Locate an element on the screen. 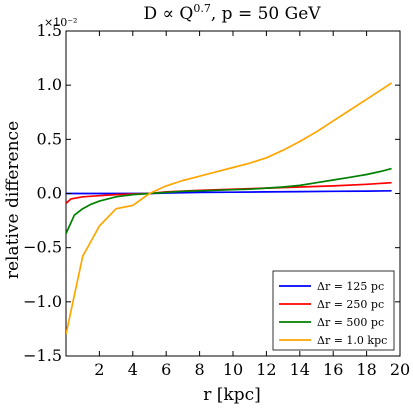 The height and width of the screenshot is (413, 413). x-tick-label: 20 is located at coordinates (400, 369).